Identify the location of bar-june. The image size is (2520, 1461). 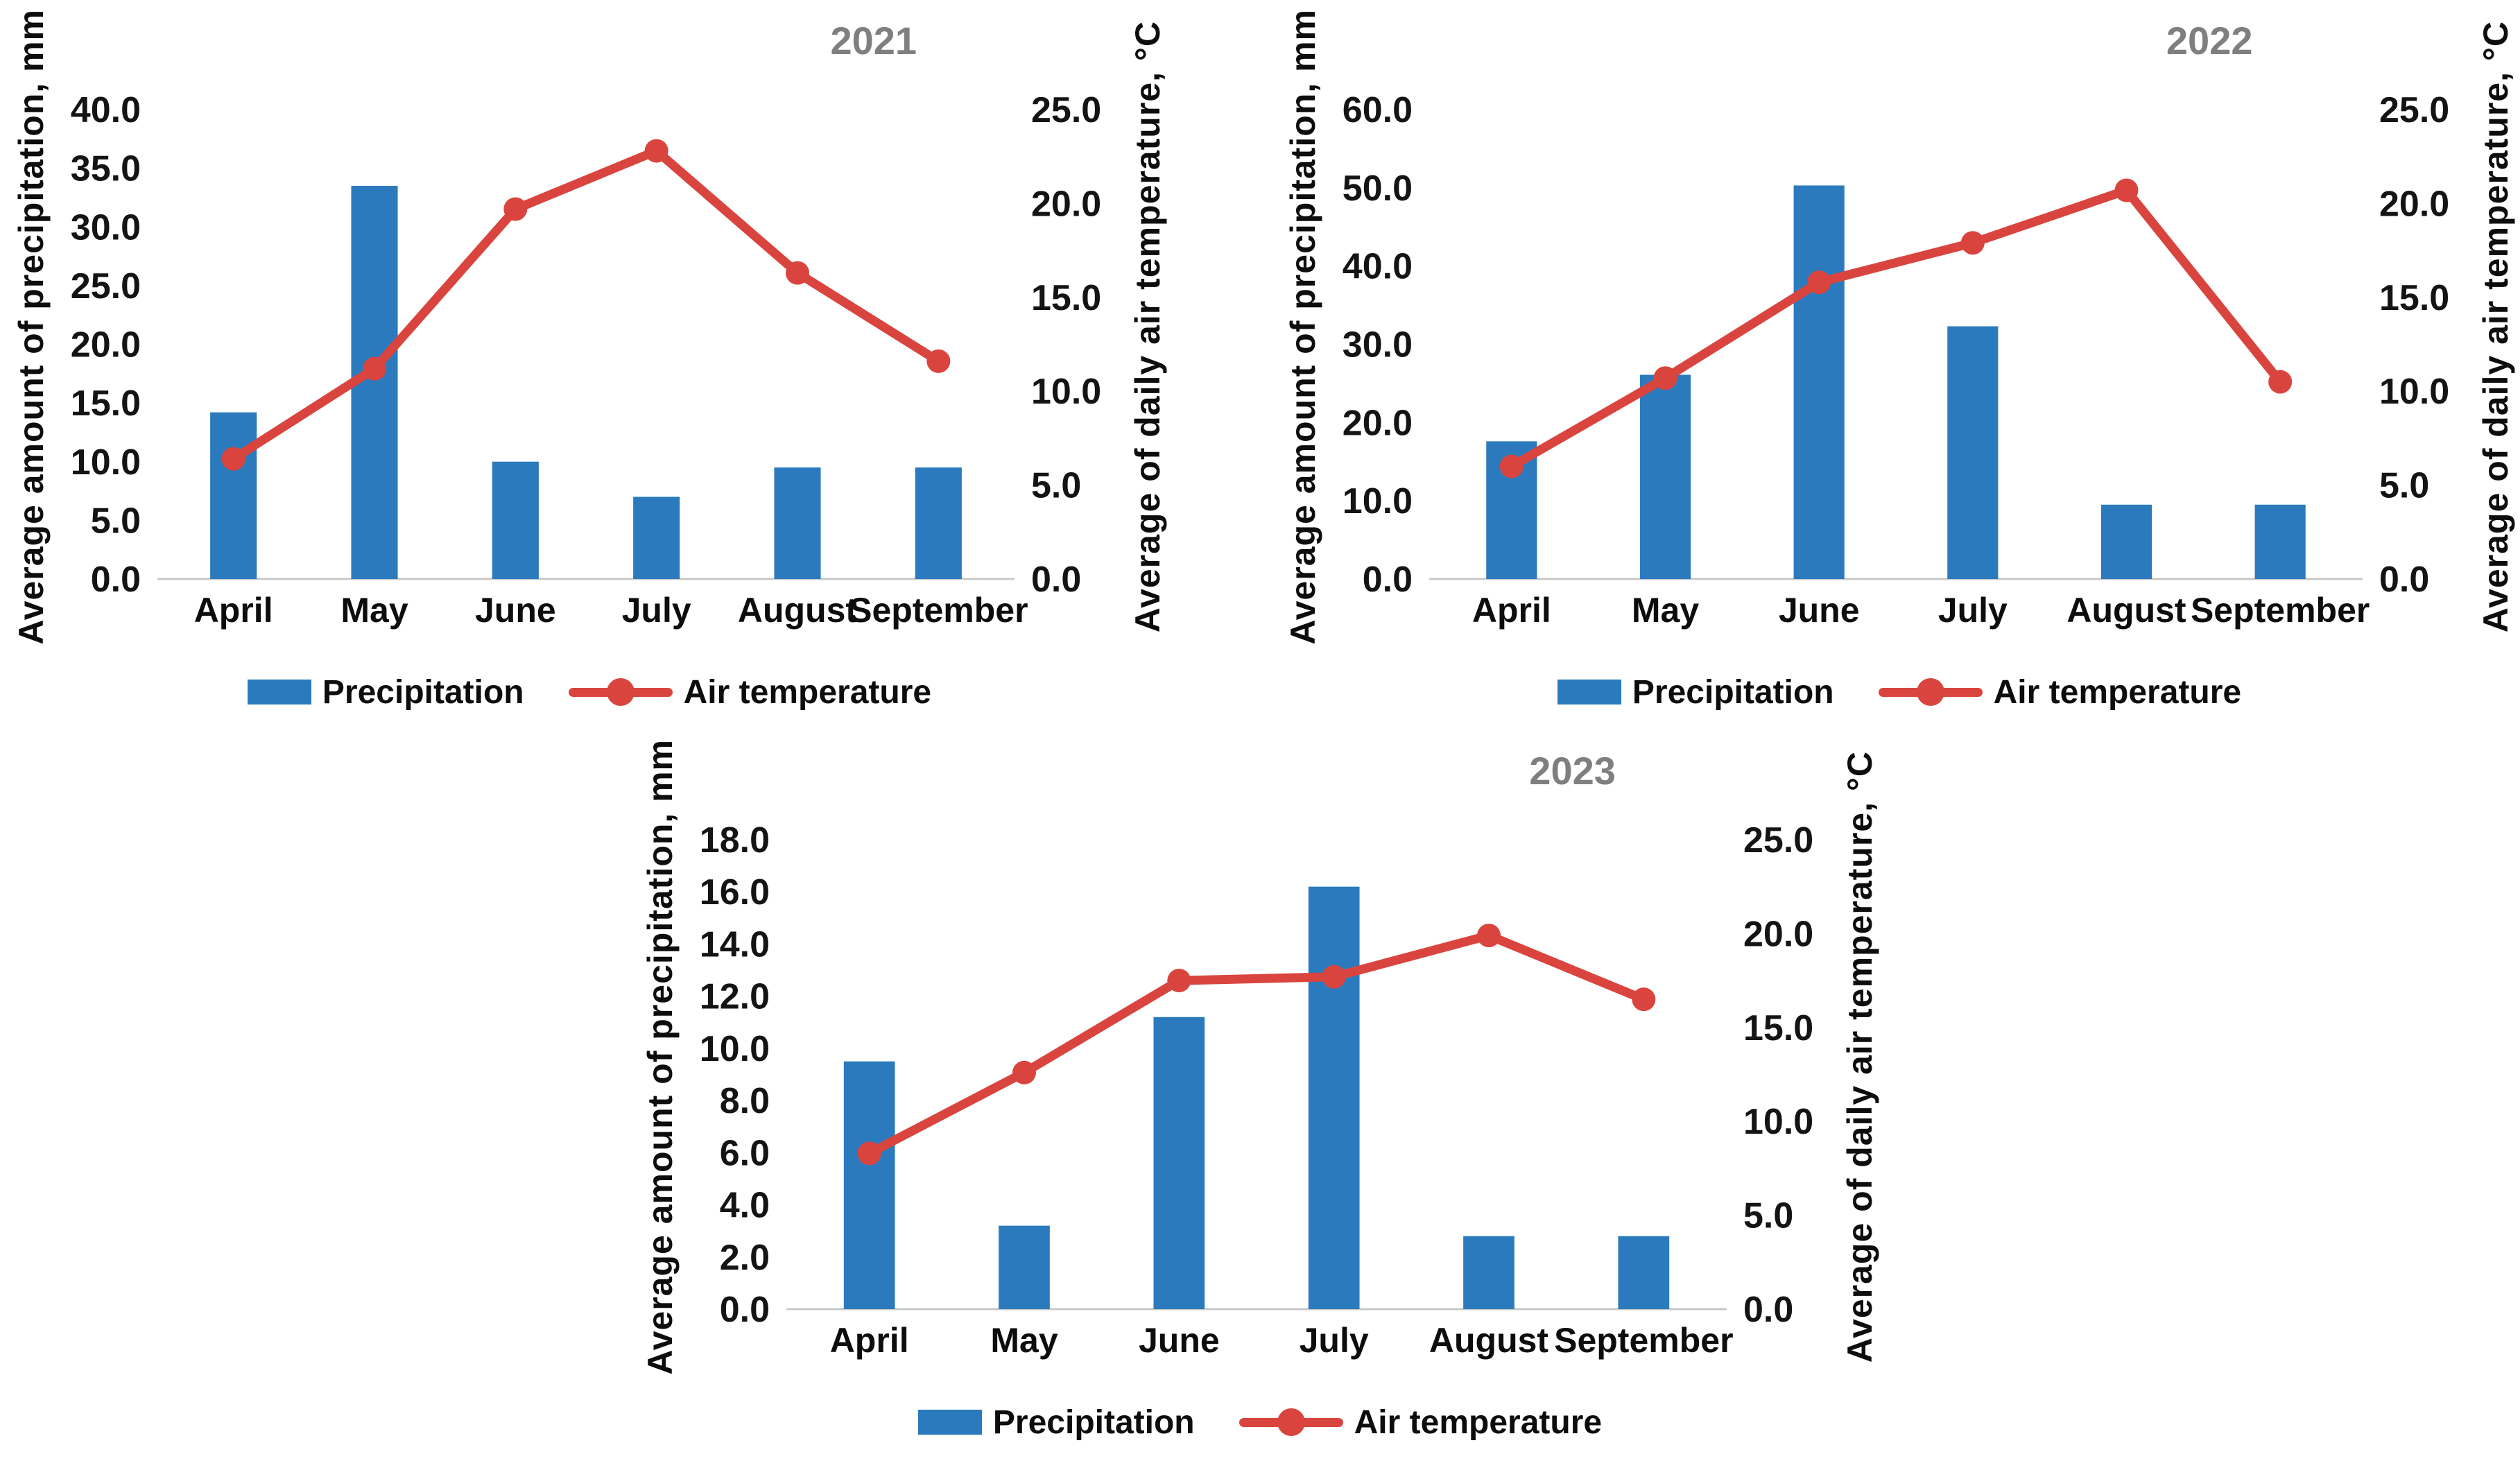
(1819, 382).